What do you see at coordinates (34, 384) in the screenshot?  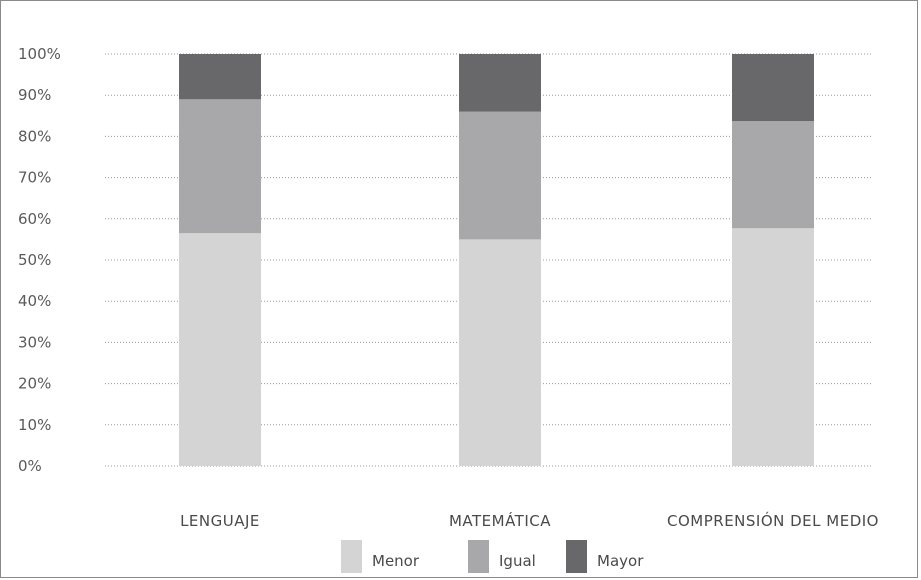 I see `y-tick-label: 20%` at bounding box center [34, 384].